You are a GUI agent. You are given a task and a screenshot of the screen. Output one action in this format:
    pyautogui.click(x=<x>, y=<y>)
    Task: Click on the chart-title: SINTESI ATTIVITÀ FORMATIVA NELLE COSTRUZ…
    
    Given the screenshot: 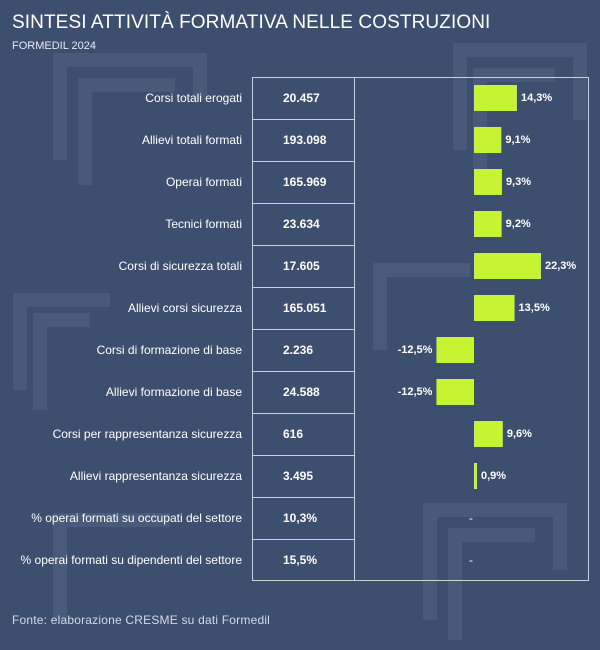 What is the action you would take?
    pyautogui.click(x=251, y=22)
    